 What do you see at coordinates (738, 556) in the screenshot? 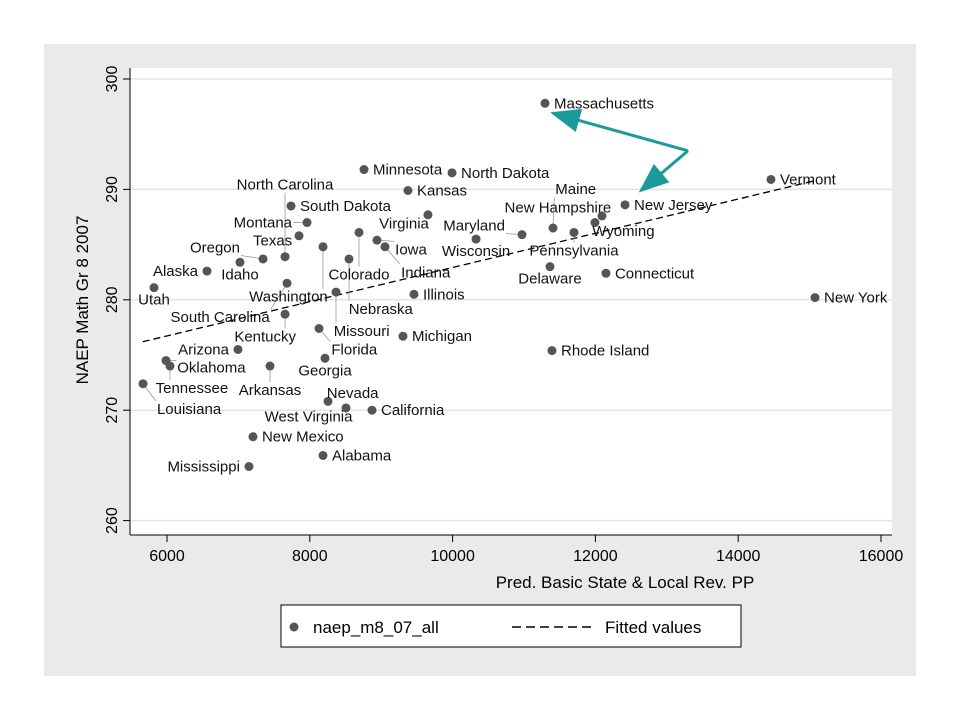
I see `x-tick-label: 14000` at bounding box center [738, 556].